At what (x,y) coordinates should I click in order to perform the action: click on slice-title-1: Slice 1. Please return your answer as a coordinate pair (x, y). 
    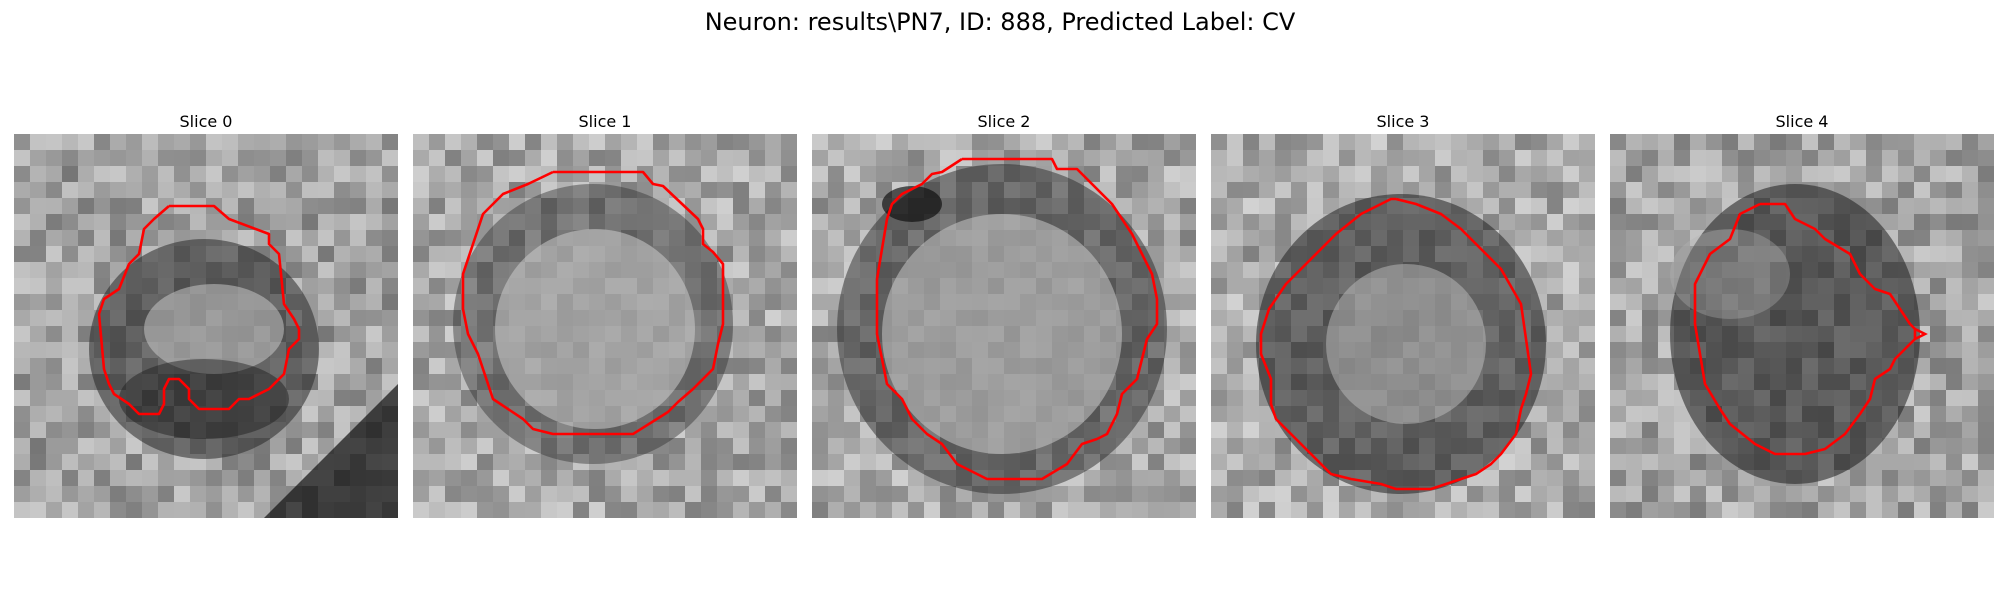
    Looking at the image, I should click on (605, 122).